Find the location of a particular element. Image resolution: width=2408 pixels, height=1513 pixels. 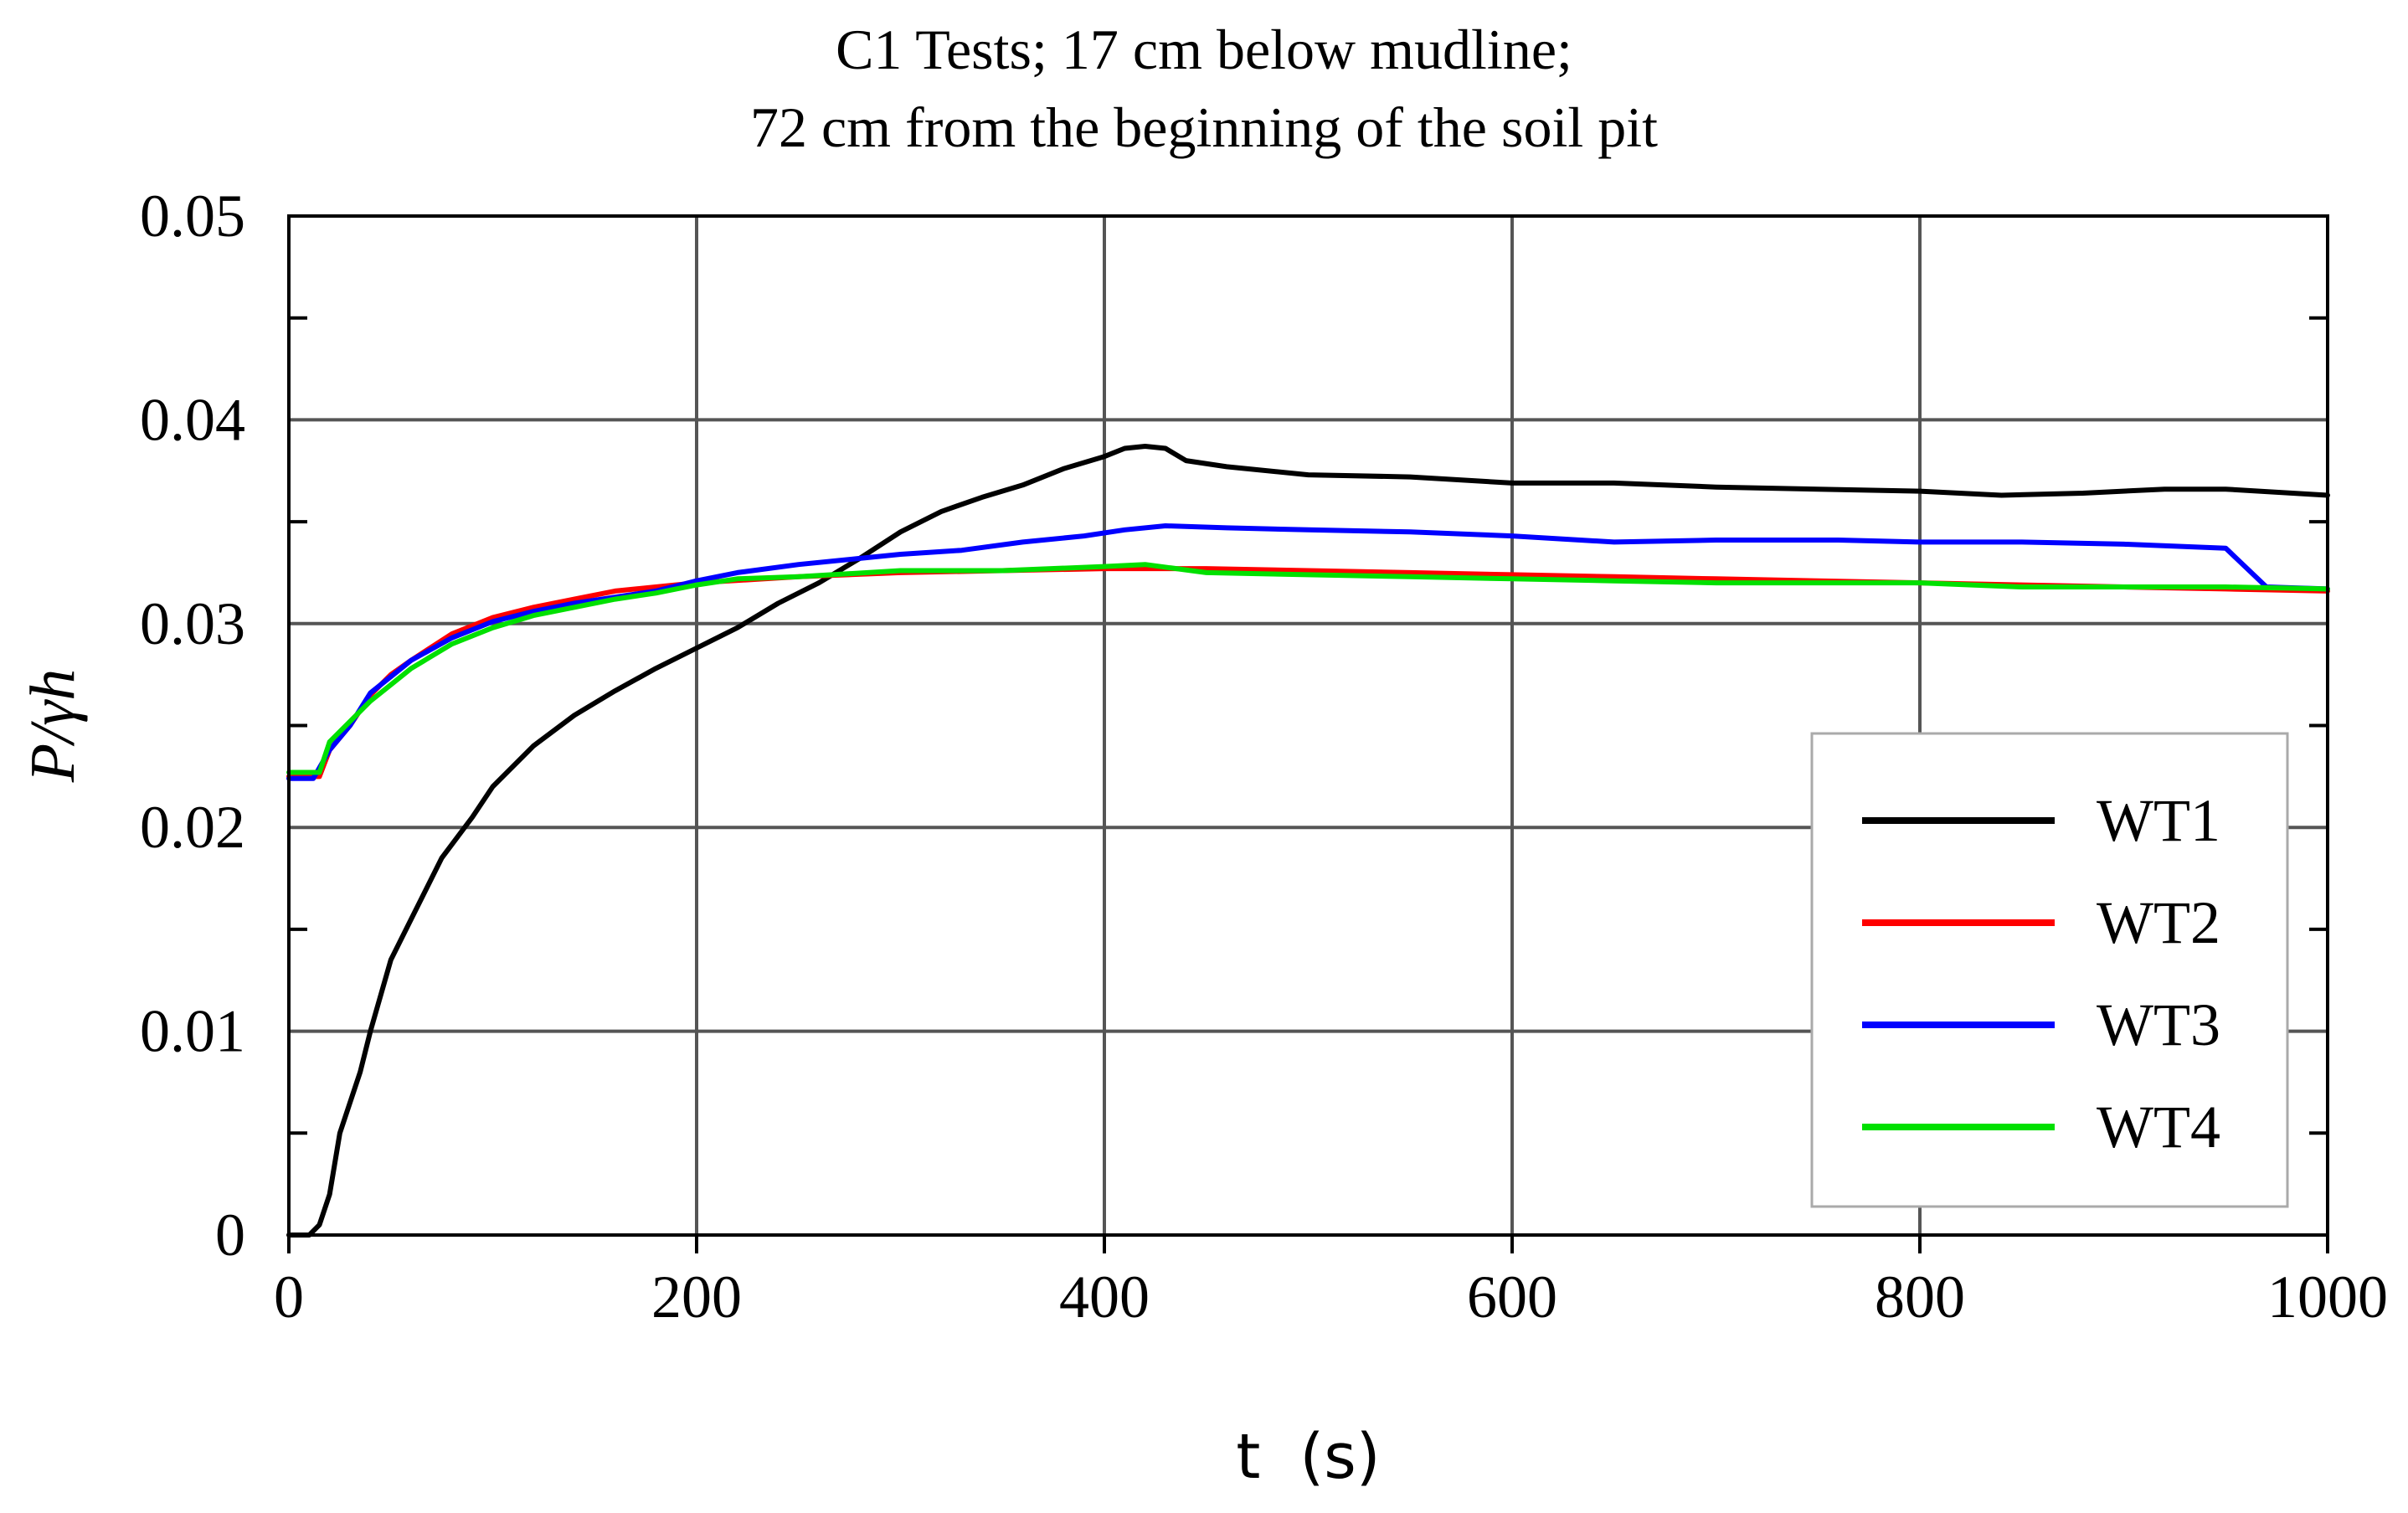

x-tick-label: 1000 is located at coordinates (2327, 1296).